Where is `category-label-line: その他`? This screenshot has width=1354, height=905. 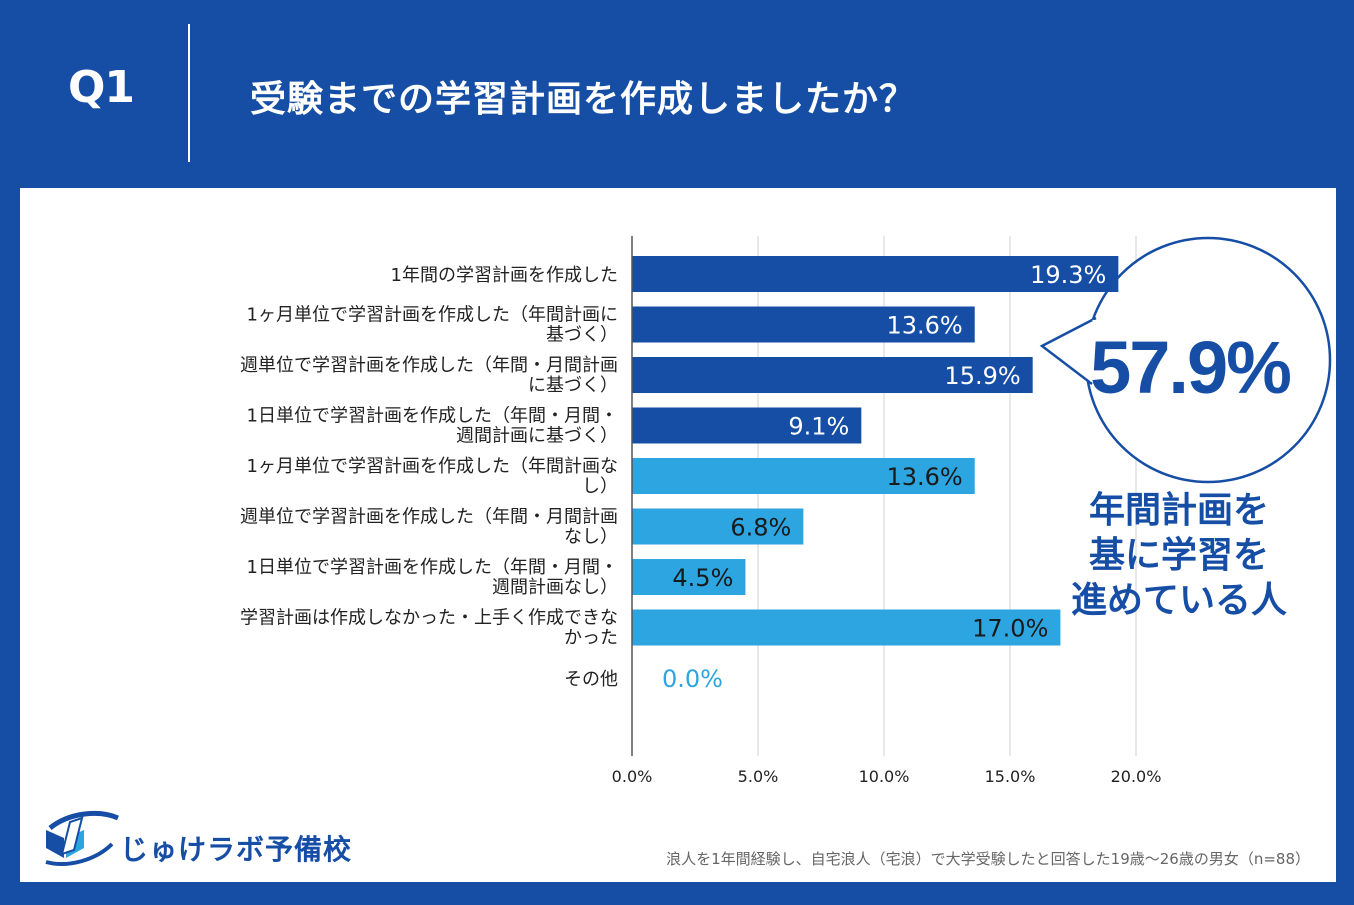 category-label-line: その他 is located at coordinates (591, 679).